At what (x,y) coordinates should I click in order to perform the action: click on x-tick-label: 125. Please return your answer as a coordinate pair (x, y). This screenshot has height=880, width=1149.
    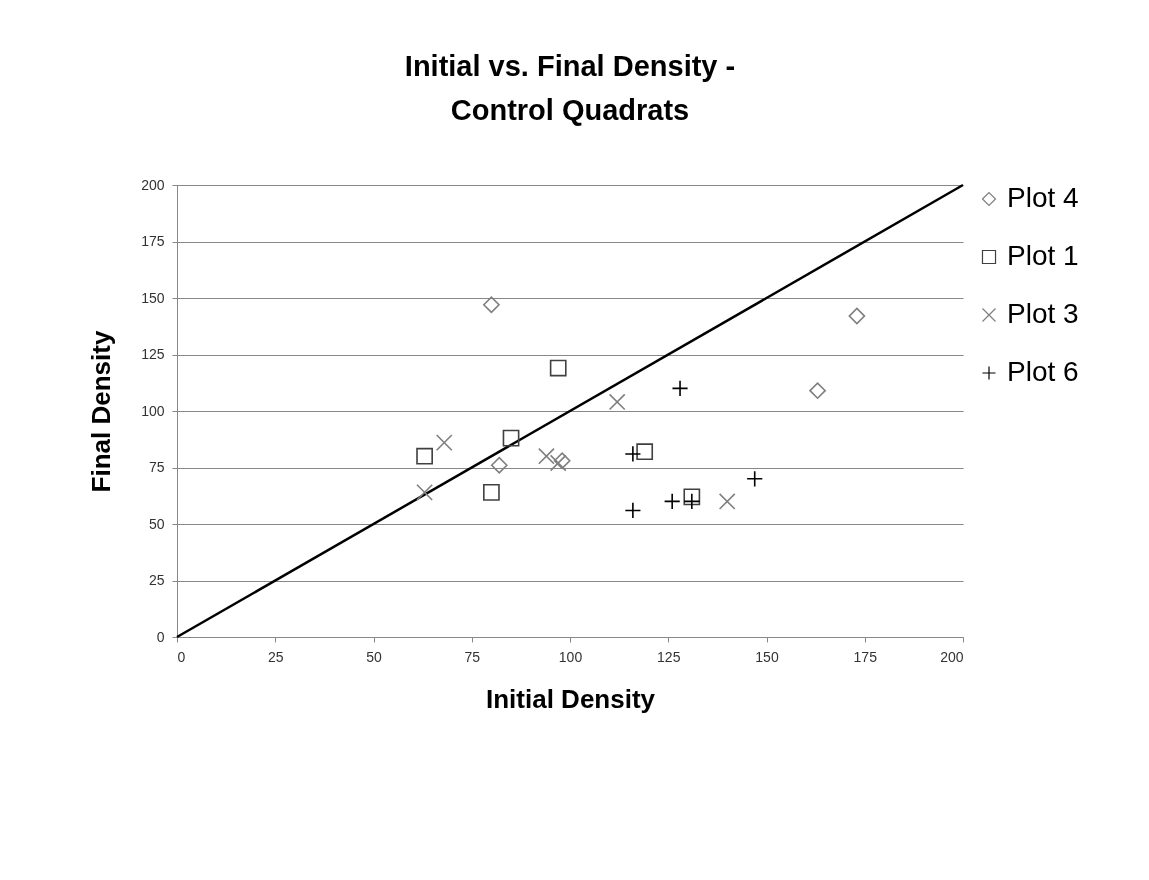
    Looking at the image, I should click on (669, 656).